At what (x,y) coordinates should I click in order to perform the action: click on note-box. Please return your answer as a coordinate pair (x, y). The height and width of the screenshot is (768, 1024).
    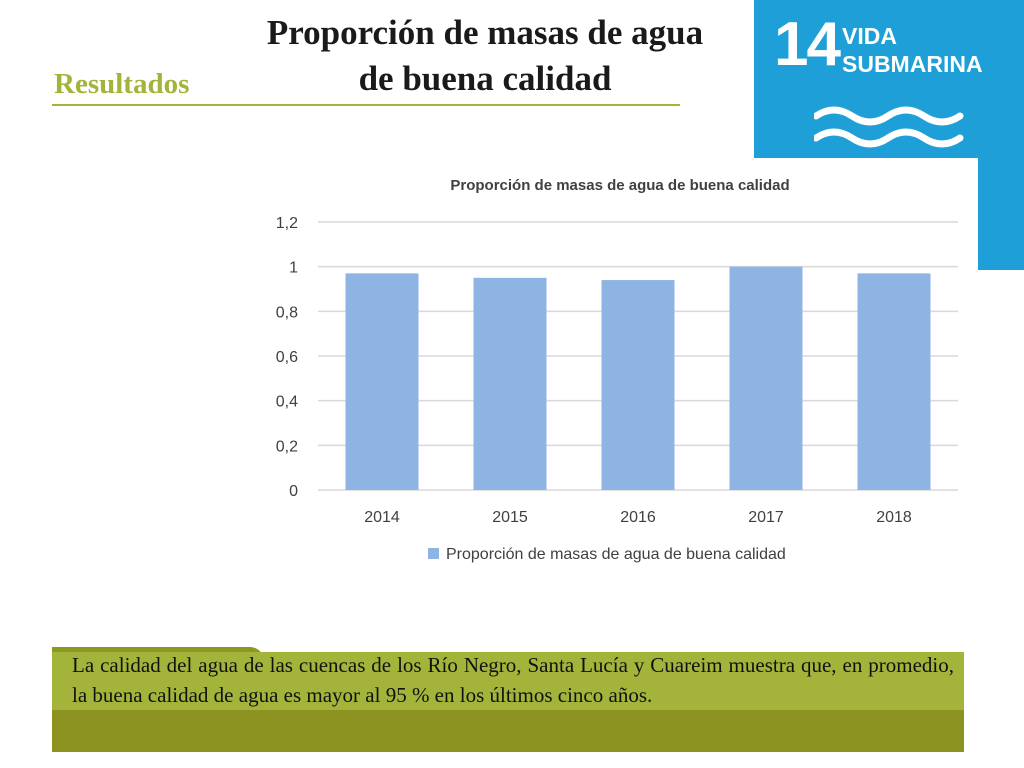
    Looking at the image, I should click on (508, 702).